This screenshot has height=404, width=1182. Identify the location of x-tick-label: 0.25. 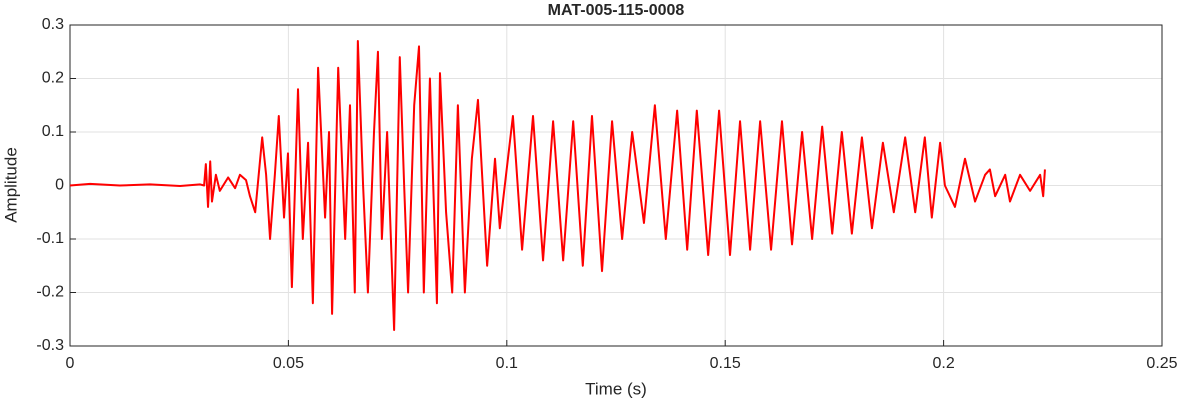
(1161, 363).